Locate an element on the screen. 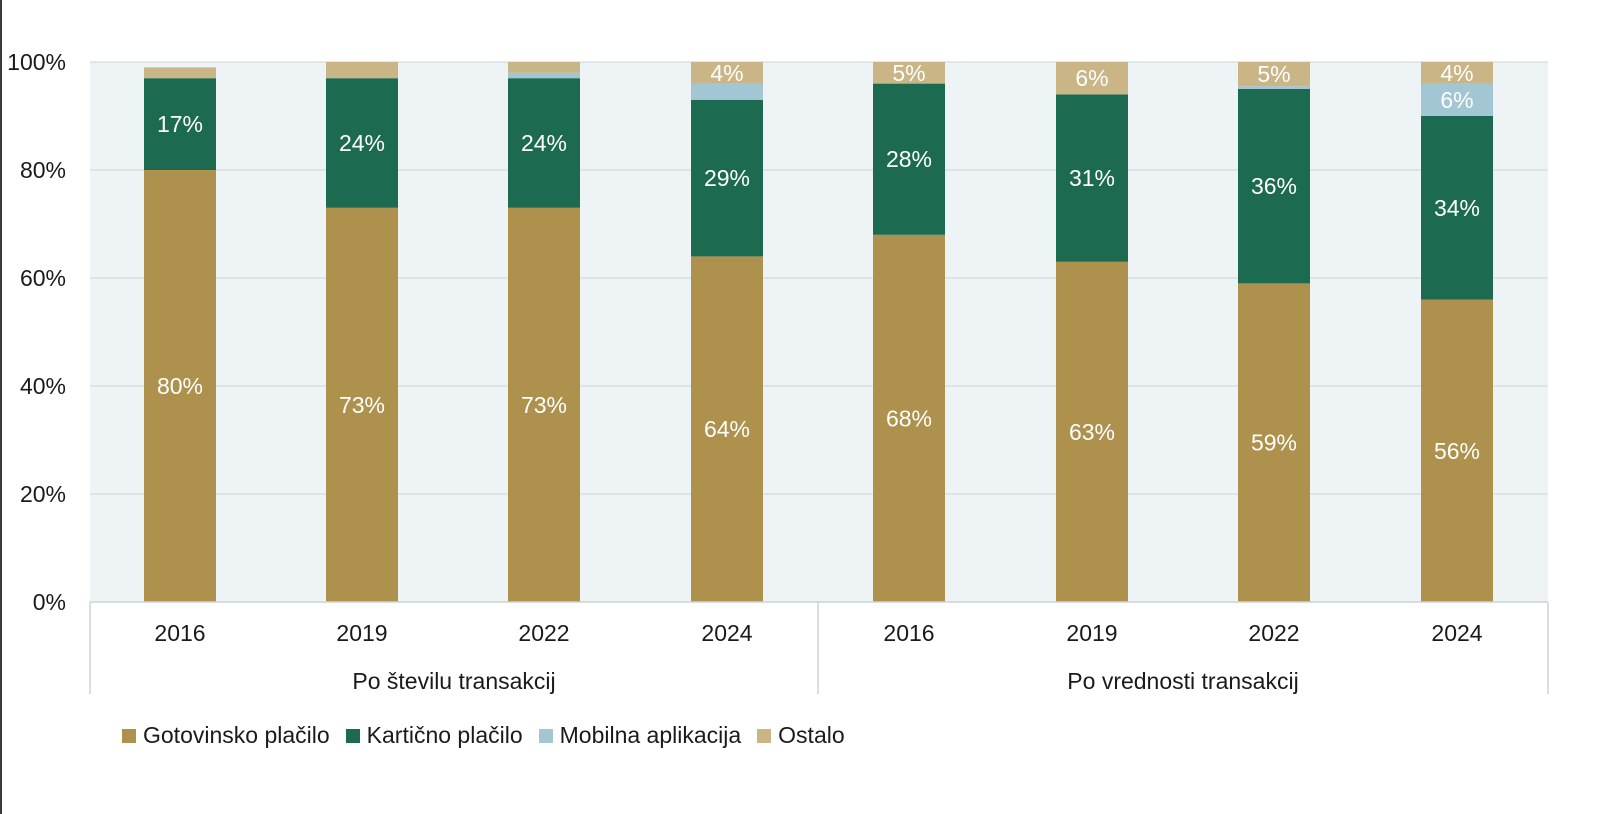 The width and height of the screenshot is (1599, 814). legend-item: Gotovinsko plačilo is located at coordinates (226, 735).